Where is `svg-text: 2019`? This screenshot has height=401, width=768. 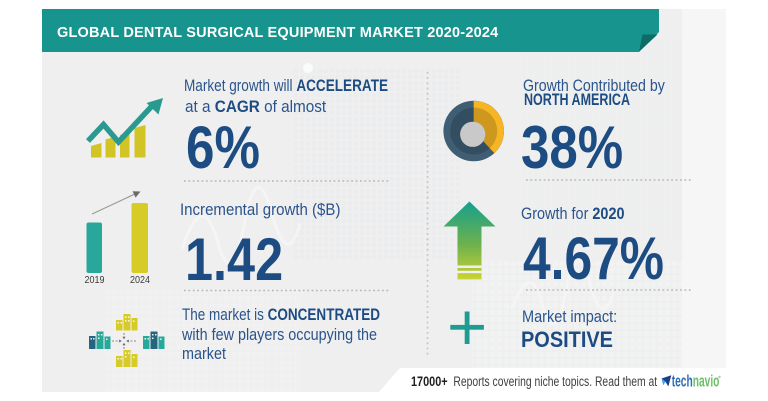 svg-text: 2019 is located at coordinates (95, 280).